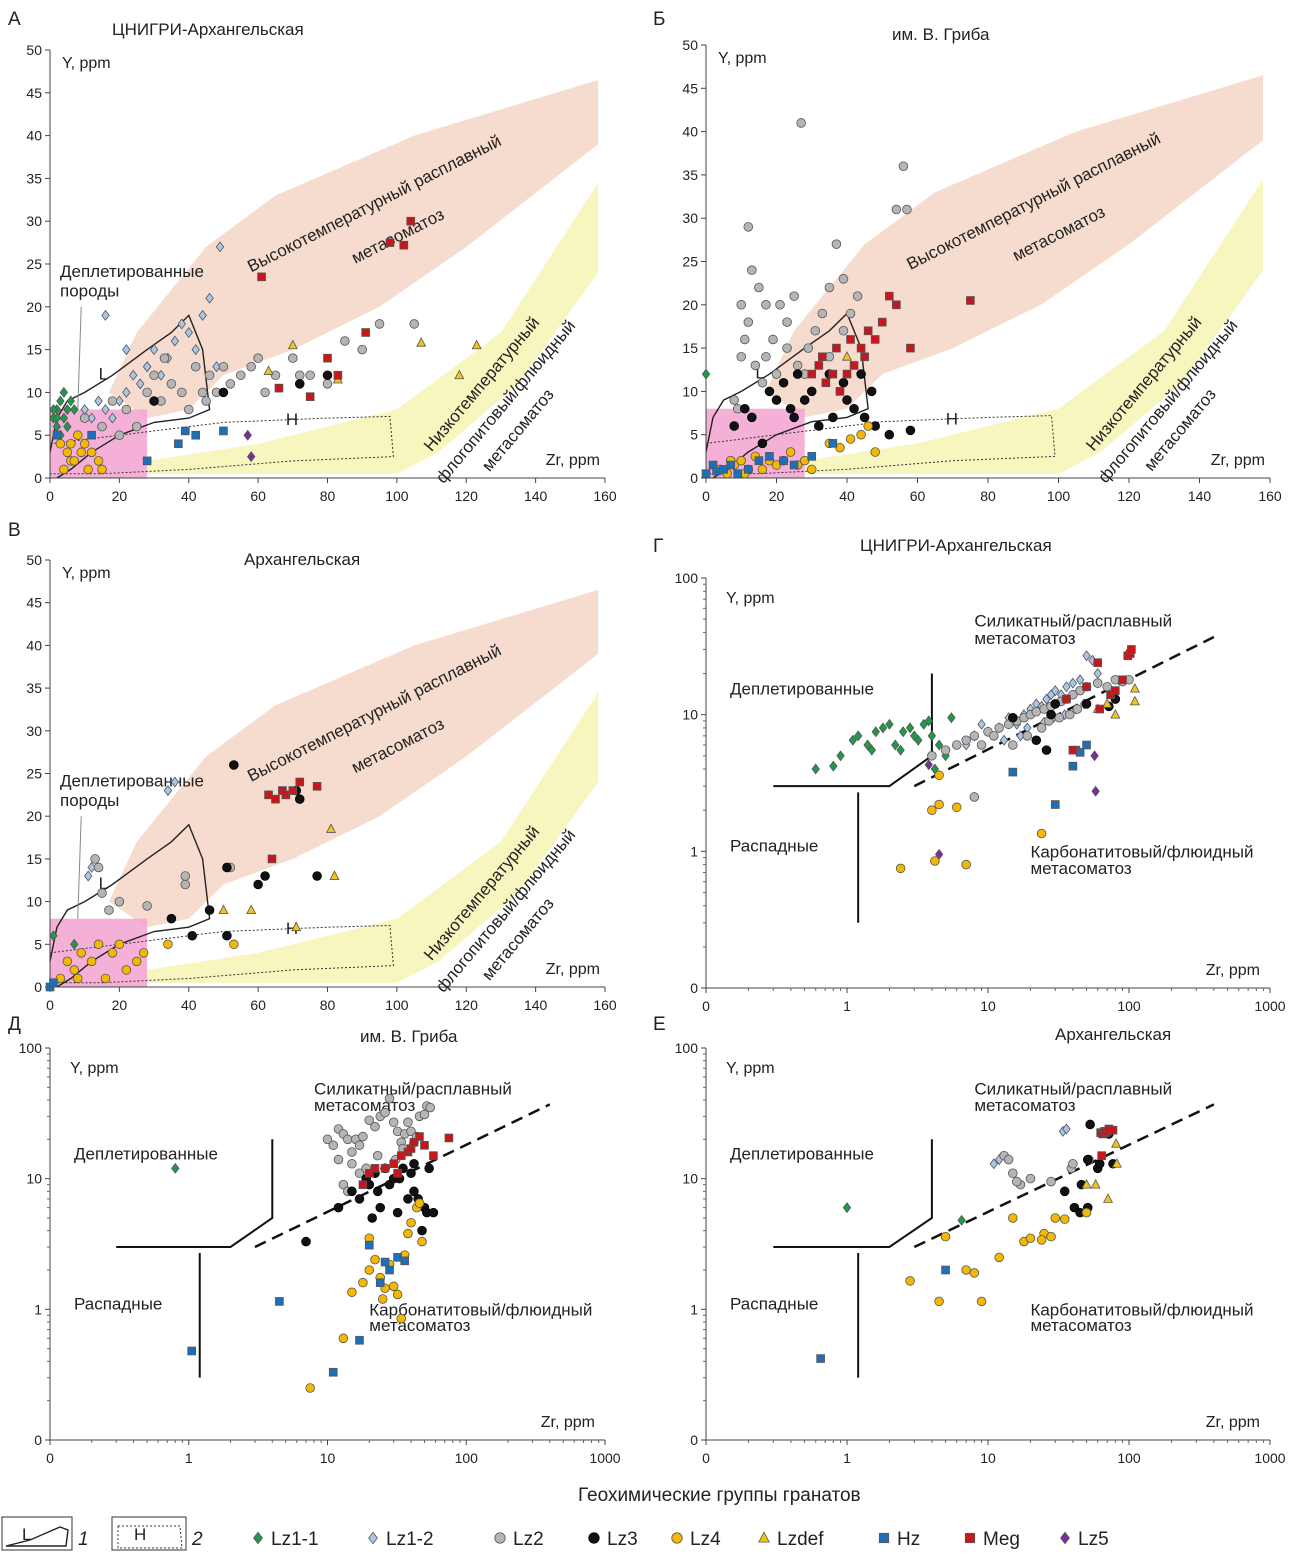 Image resolution: width=1299 pixels, height=1555 pixels. Describe the element at coordinates (884, 1538) in the screenshot. I see `legend-marker-hz` at that location.